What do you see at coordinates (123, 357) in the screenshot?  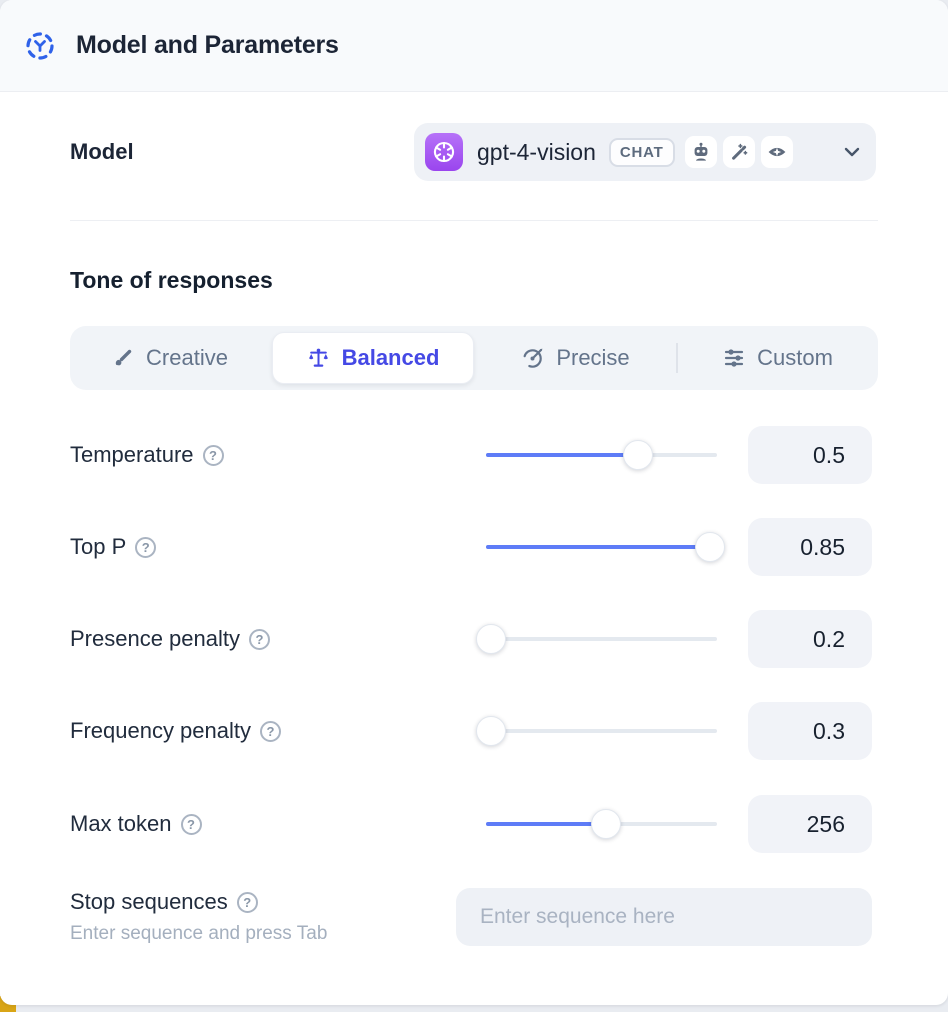 I see `paintbrush-icon` at bounding box center [123, 357].